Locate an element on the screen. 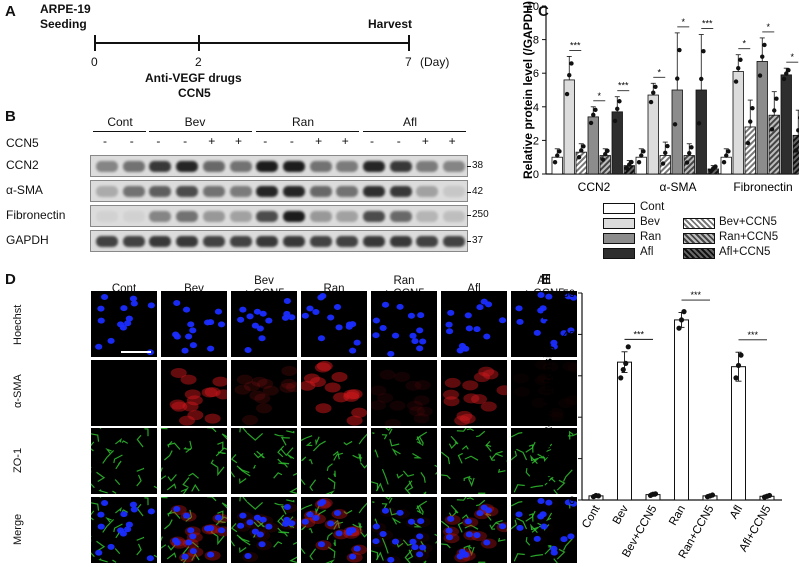  legend-swatch-afl is located at coordinates (619, 253).